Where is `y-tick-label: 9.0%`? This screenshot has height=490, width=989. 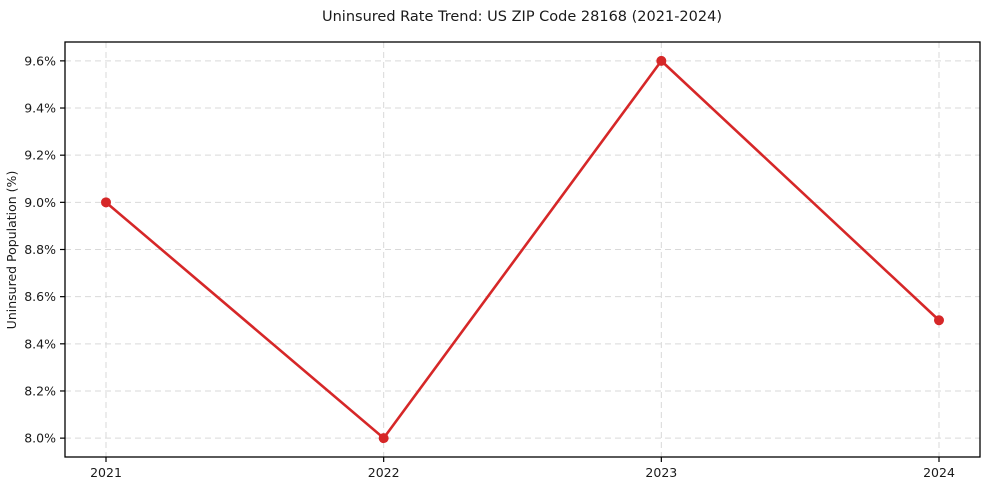 y-tick-label: 9.0% is located at coordinates (40, 202).